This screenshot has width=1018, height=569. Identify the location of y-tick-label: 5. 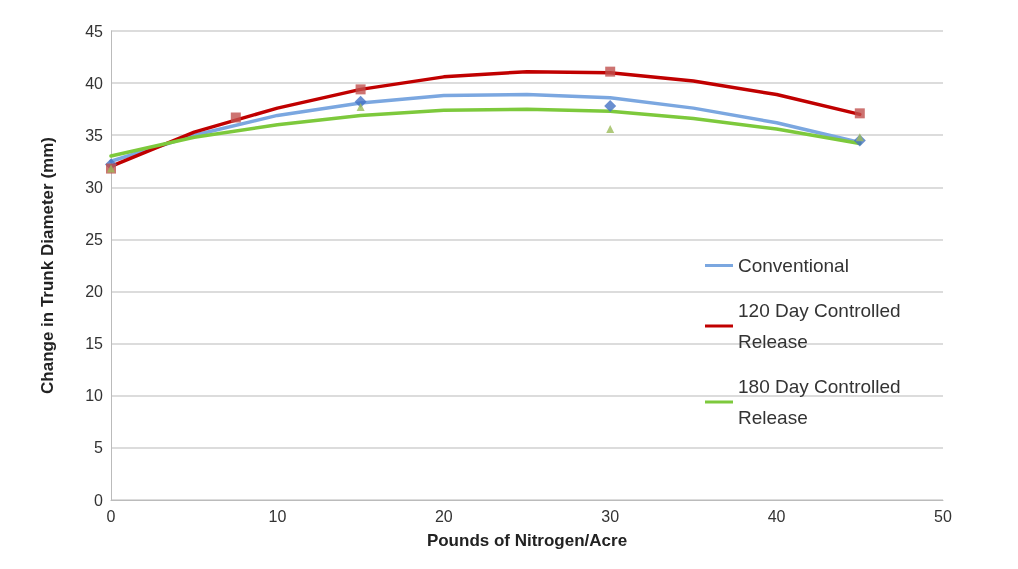
(99, 448).